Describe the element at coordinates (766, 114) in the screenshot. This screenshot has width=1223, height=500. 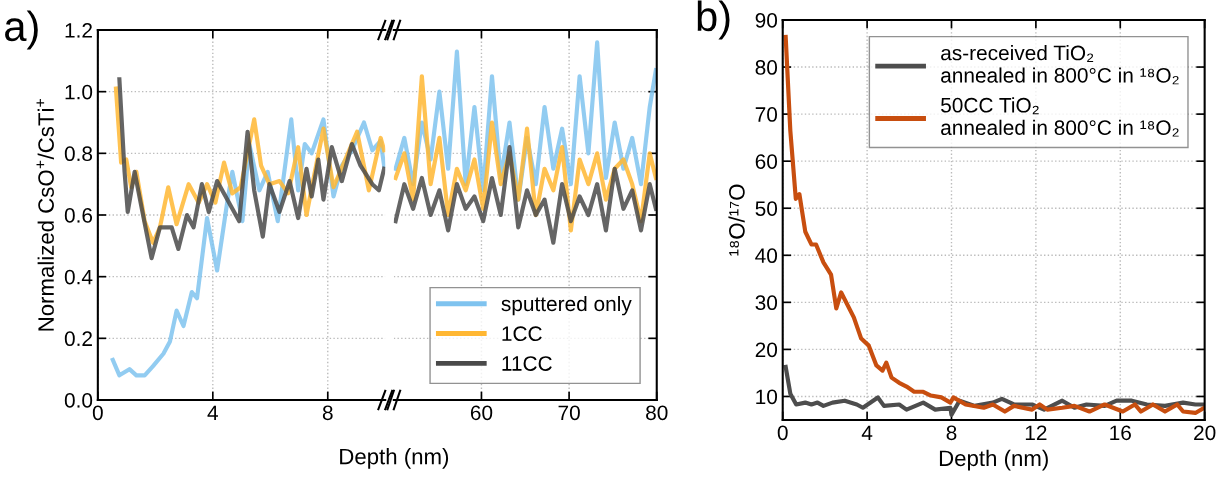
I see `y-tick-label: 70` at that location.